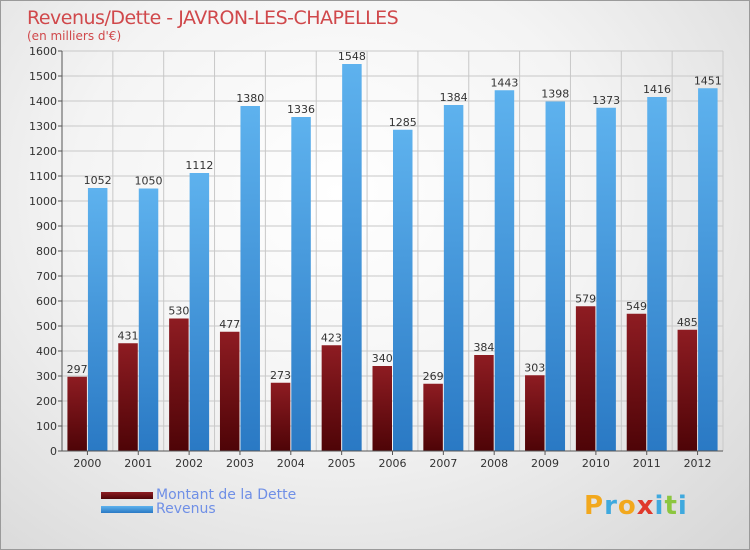 The width and height of the screenshot is (750, 550). Describe the element at coordinates (98, 180) in the screenshot. I see `data-label: 1052` at that location.